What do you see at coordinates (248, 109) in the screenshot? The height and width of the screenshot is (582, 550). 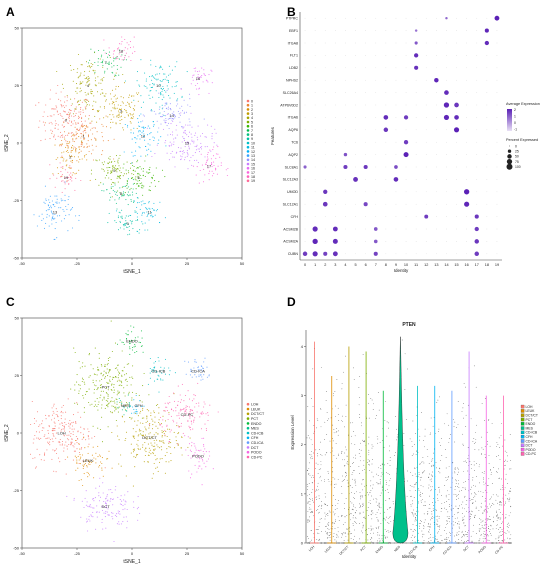 I see `legend-swatch` at bounding box center [248, 109].